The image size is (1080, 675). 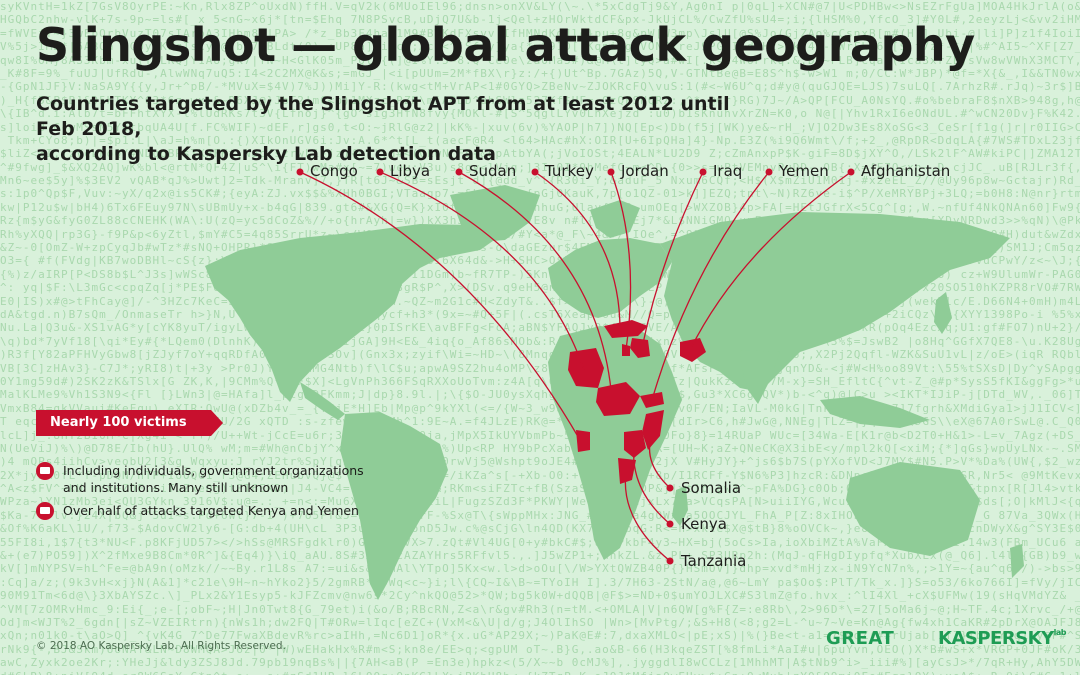 What do you see at coordinates (913, 509) in the screenshot?
I see `australia` at bounding box center [913, 509].